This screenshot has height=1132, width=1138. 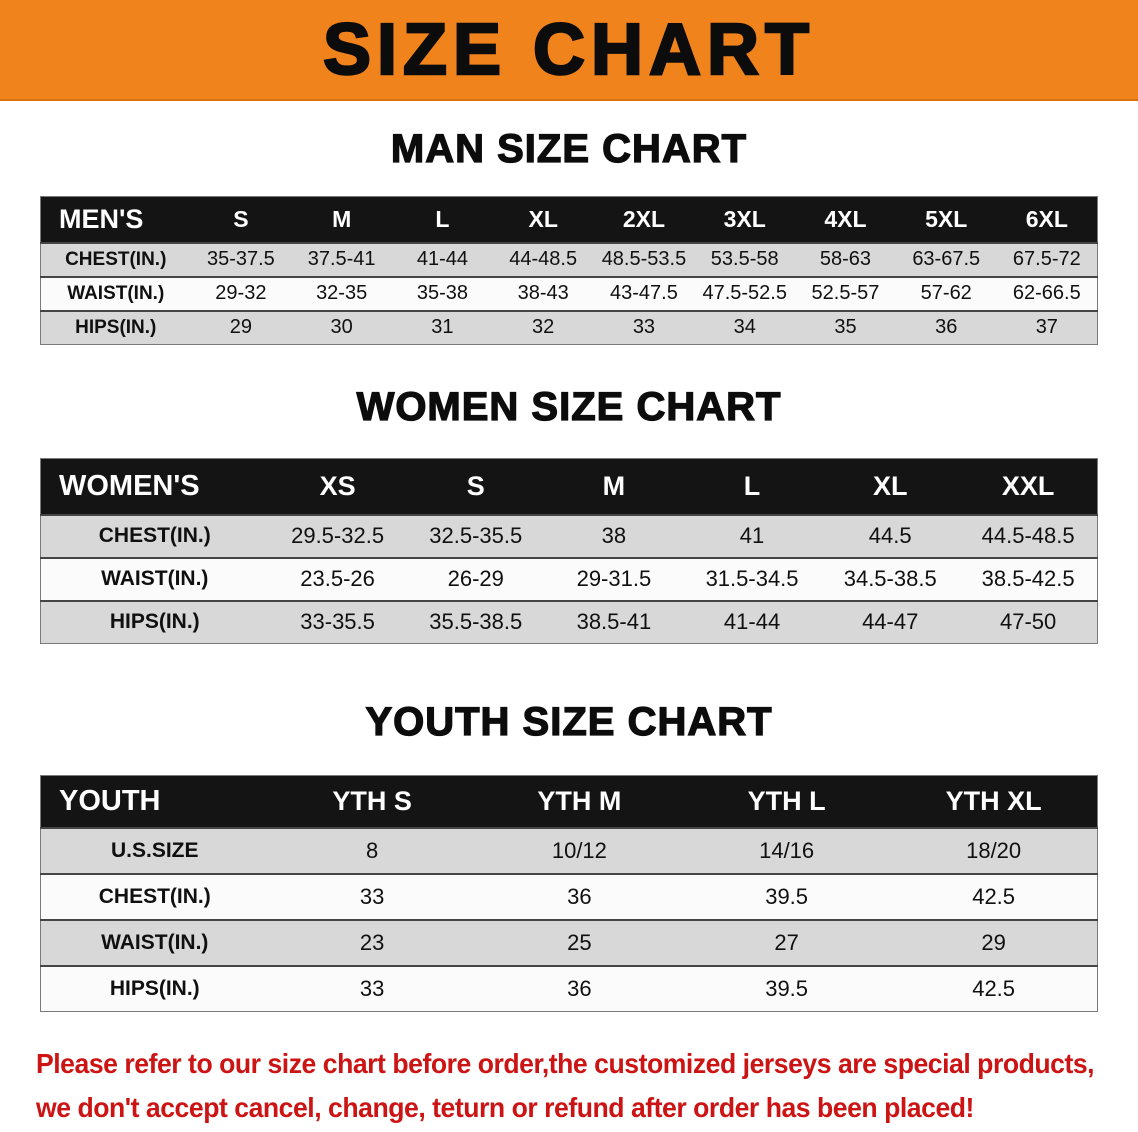 What do you see at coordinates (752, 535) in the screenshot?
I see `size-value-cell: 41` at bounding box center [752, 535].